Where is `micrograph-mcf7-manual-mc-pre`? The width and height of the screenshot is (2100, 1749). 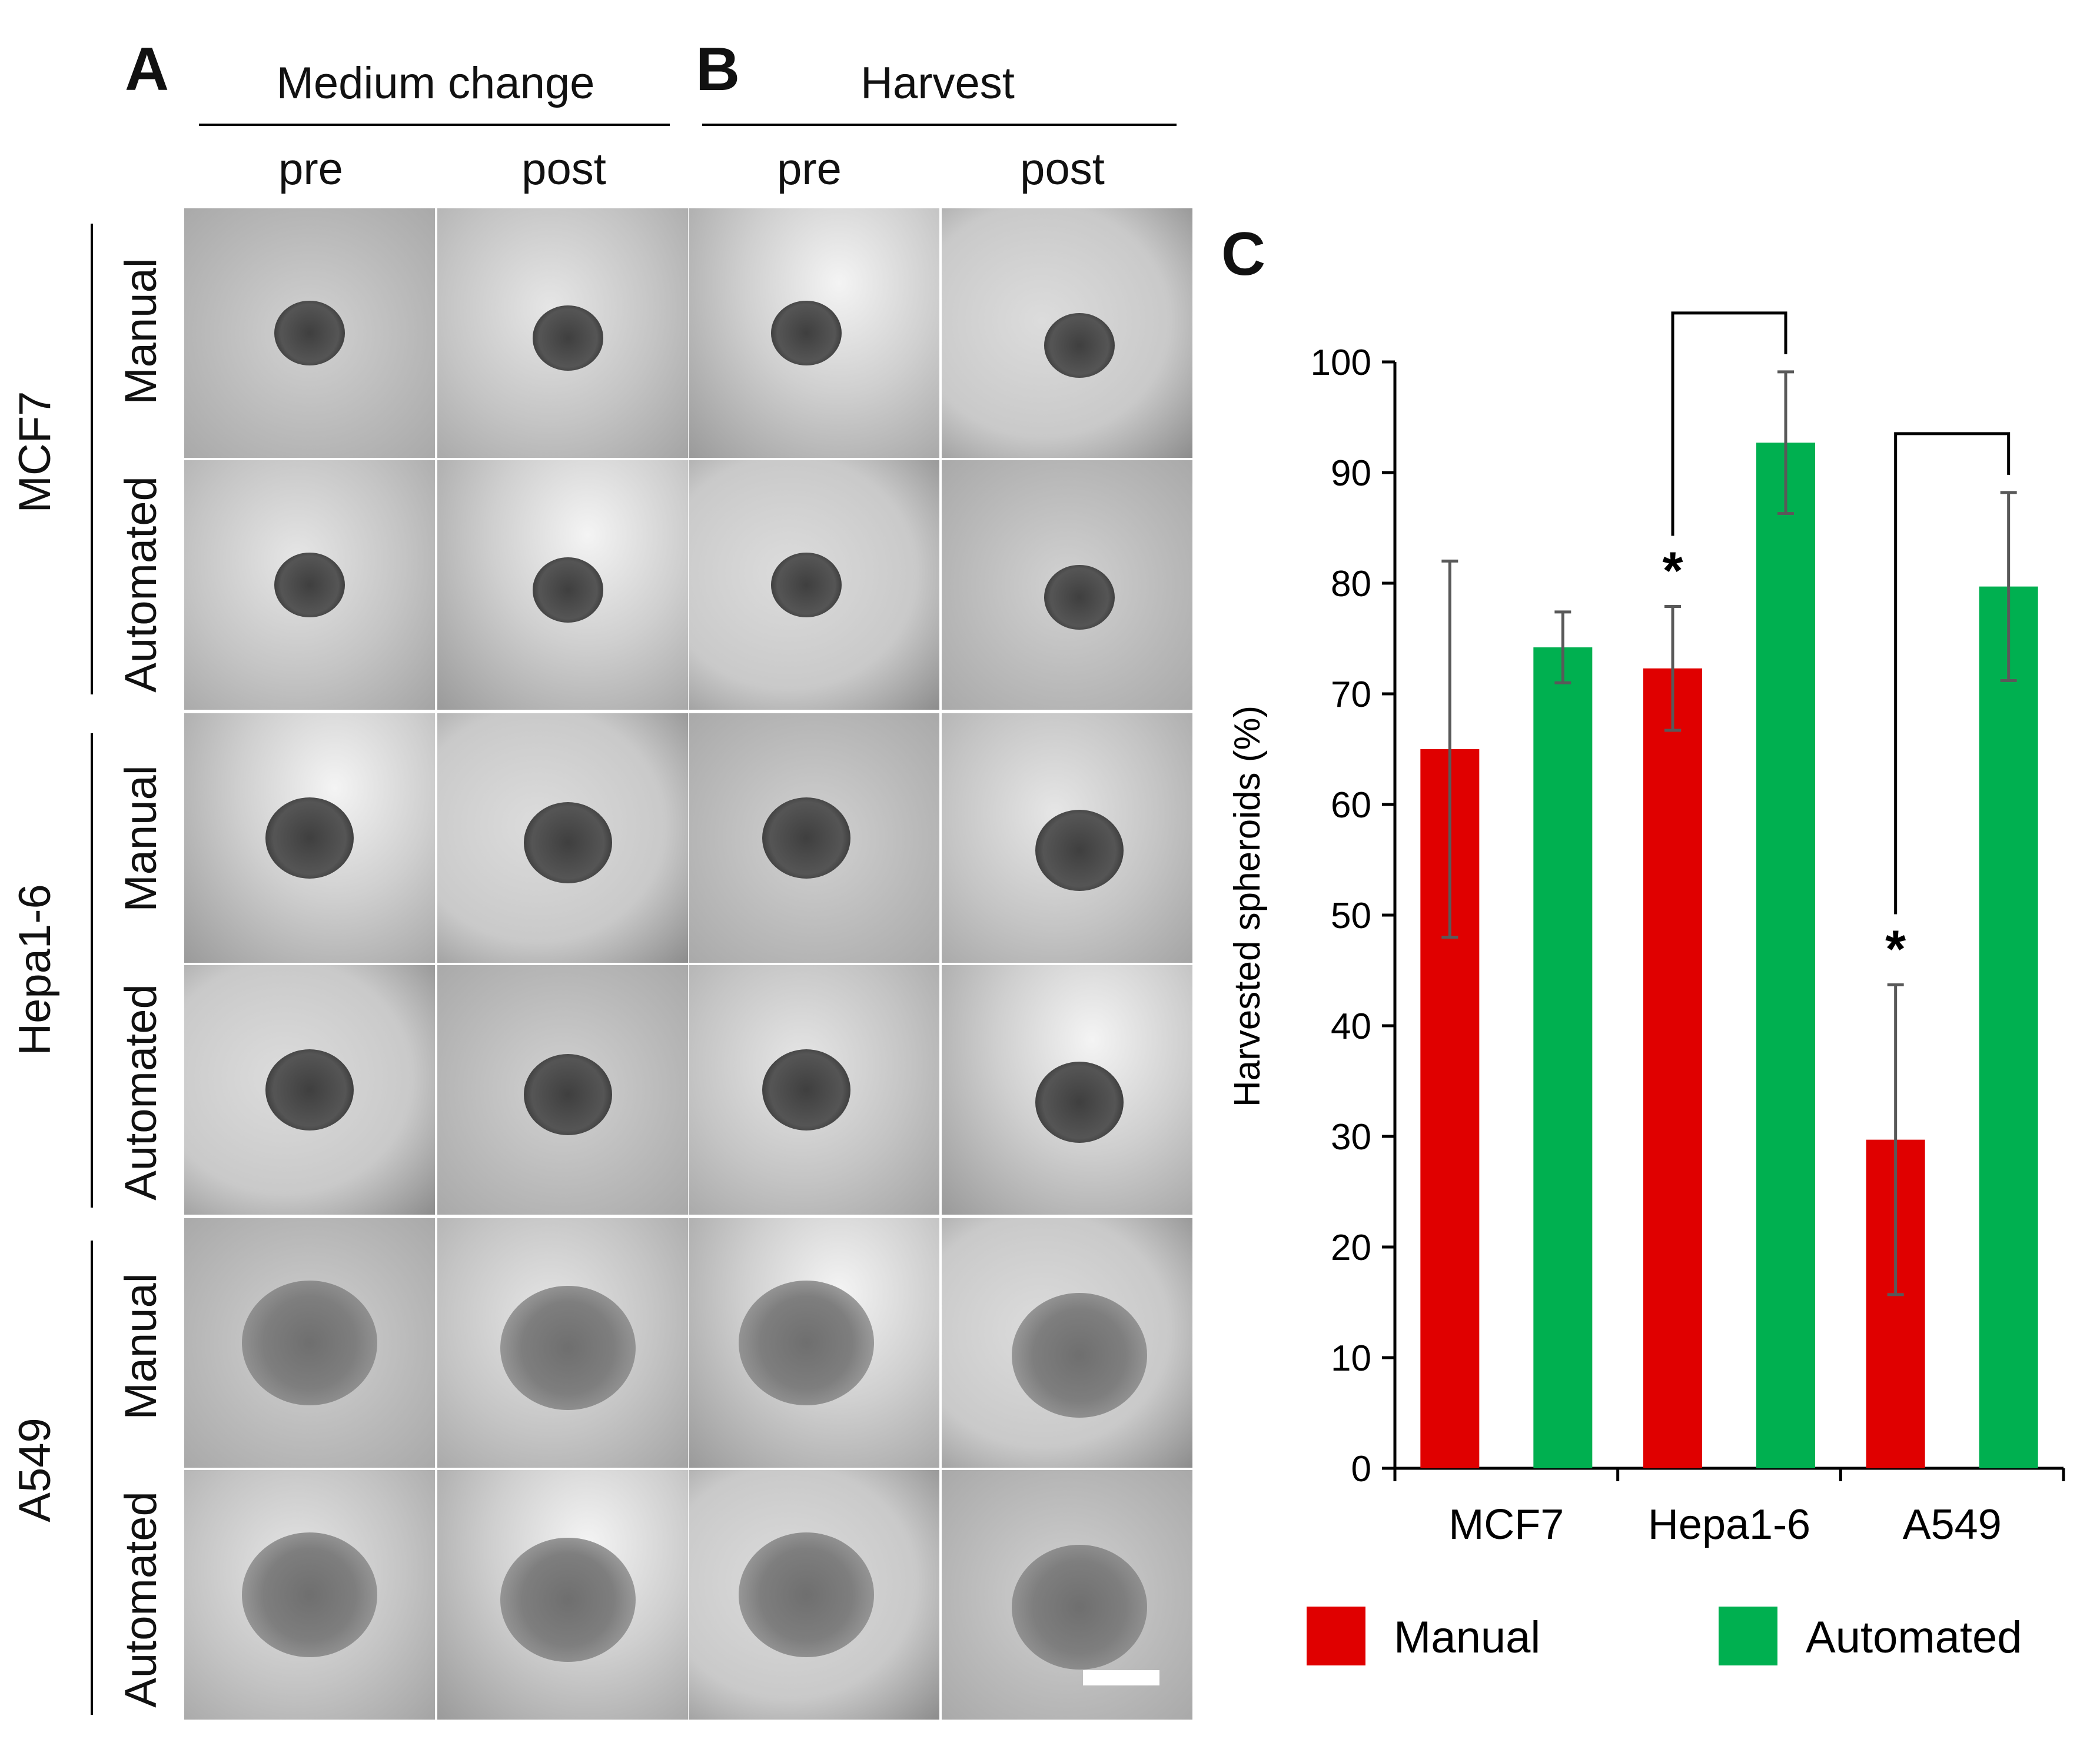
micrograph-mcf7-manual-mc-pre is located at coordinates (310, 333).